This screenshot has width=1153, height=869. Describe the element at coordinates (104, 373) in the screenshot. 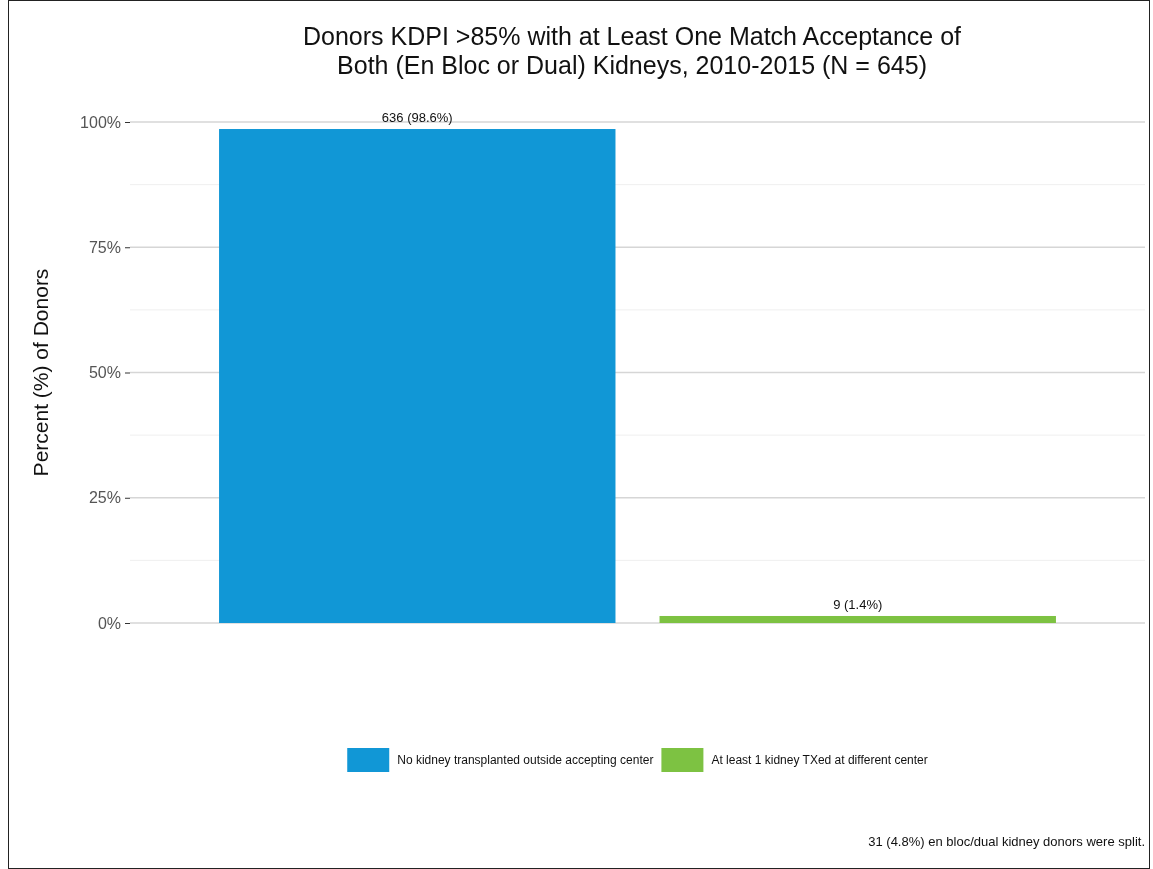

I see `y-tick-label: 50%` at that location.